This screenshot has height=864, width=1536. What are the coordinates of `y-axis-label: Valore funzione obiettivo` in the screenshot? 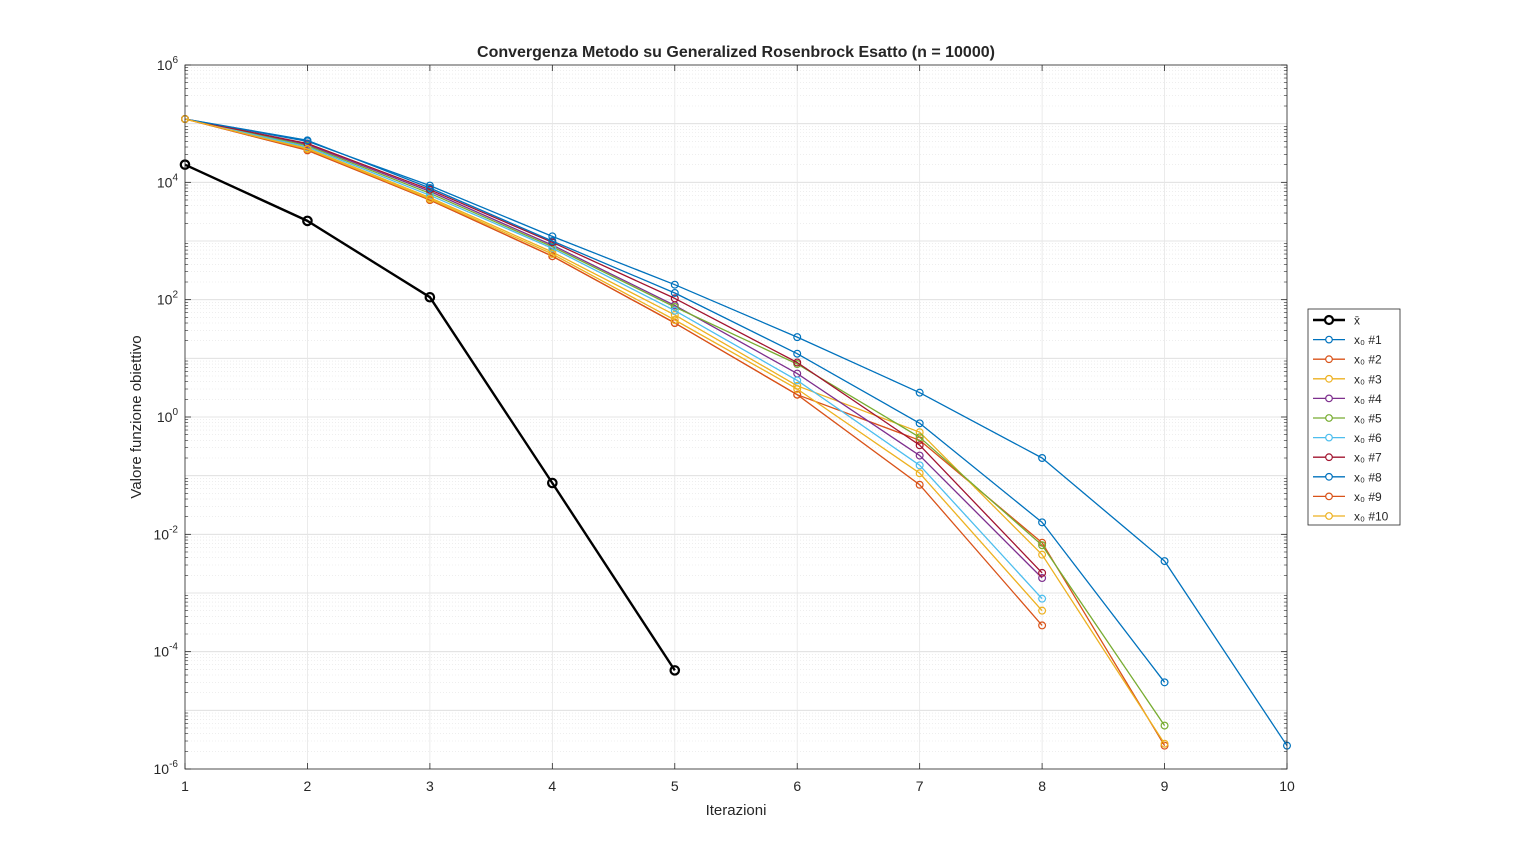 It's located at (136, 416).